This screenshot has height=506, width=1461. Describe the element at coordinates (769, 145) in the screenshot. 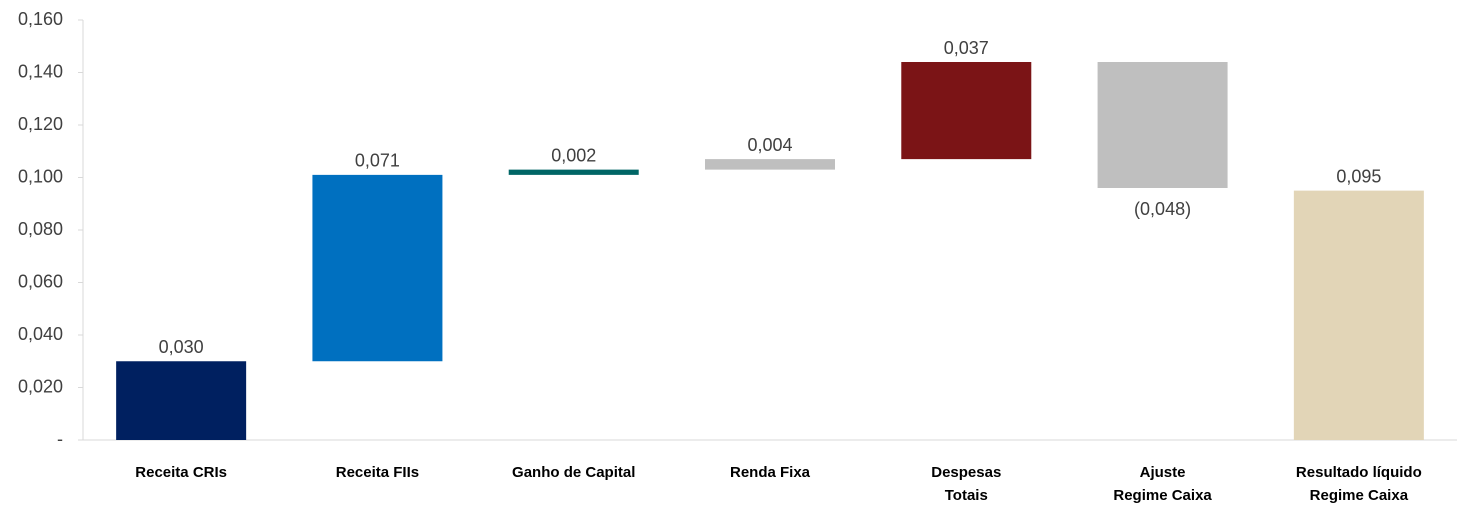

I see `value-label: 0,004` at that location.